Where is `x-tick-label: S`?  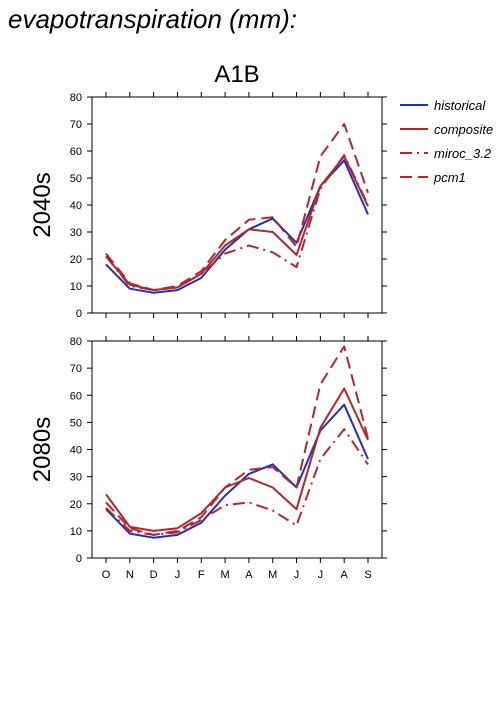
x-tick-label: S is located at coordinates (367, 575).